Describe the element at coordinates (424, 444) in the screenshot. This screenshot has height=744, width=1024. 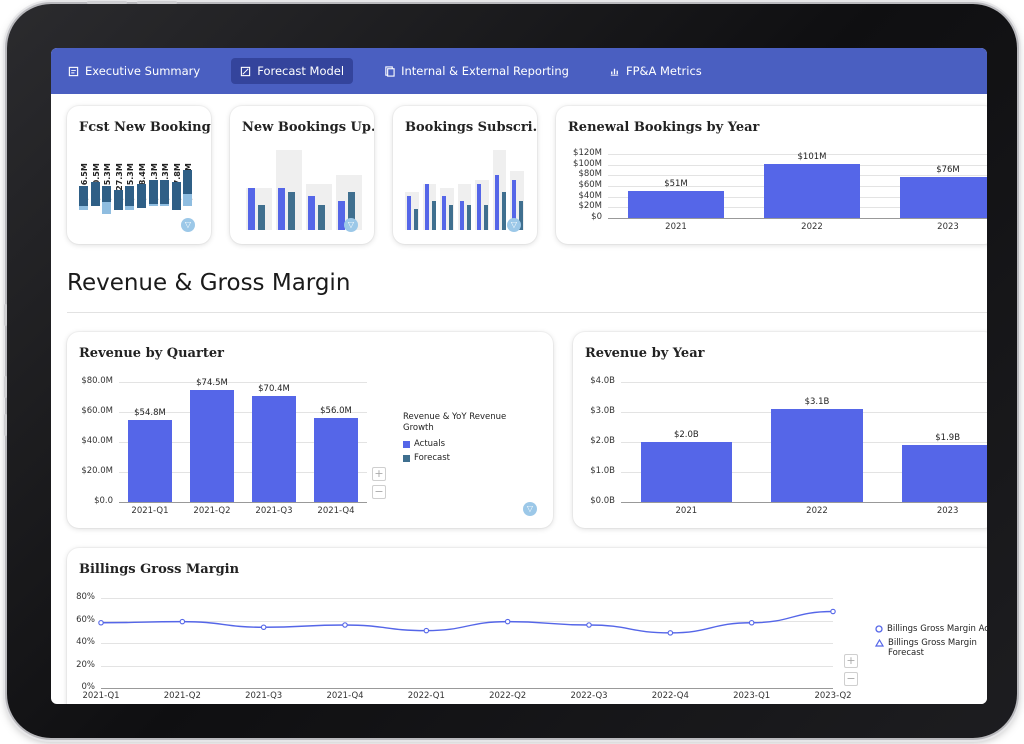
I see `legend-item-actuals: Actuals` at that location.